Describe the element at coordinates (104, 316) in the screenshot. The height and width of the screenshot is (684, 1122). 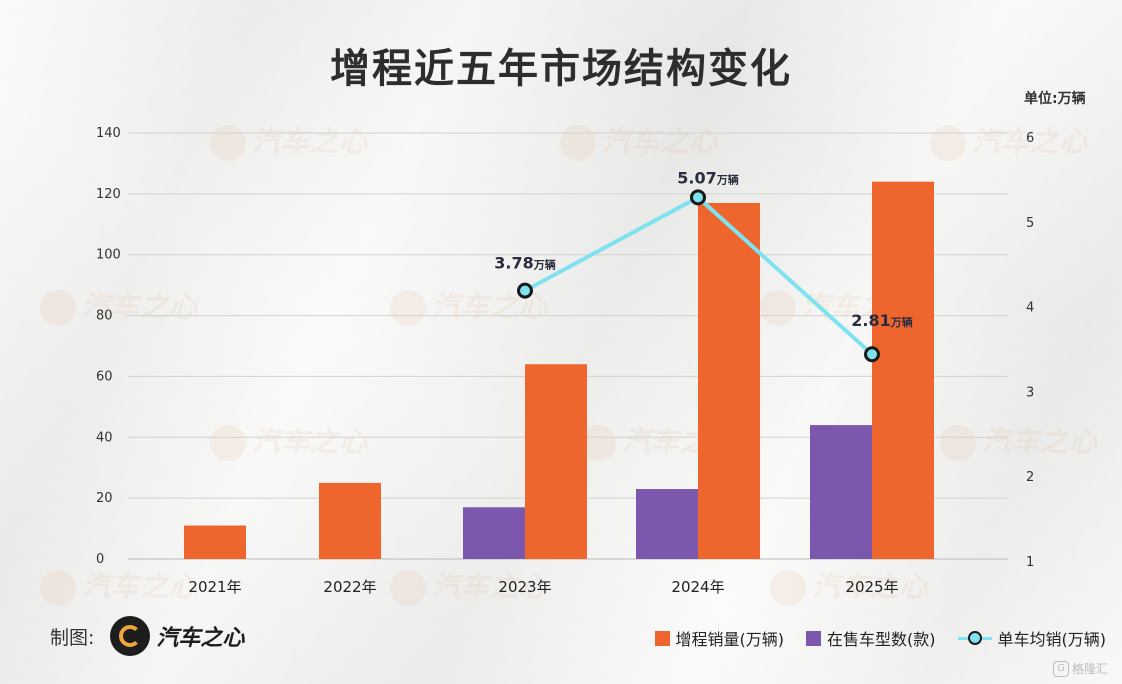
I see `left-tick-label: 80` at that location.